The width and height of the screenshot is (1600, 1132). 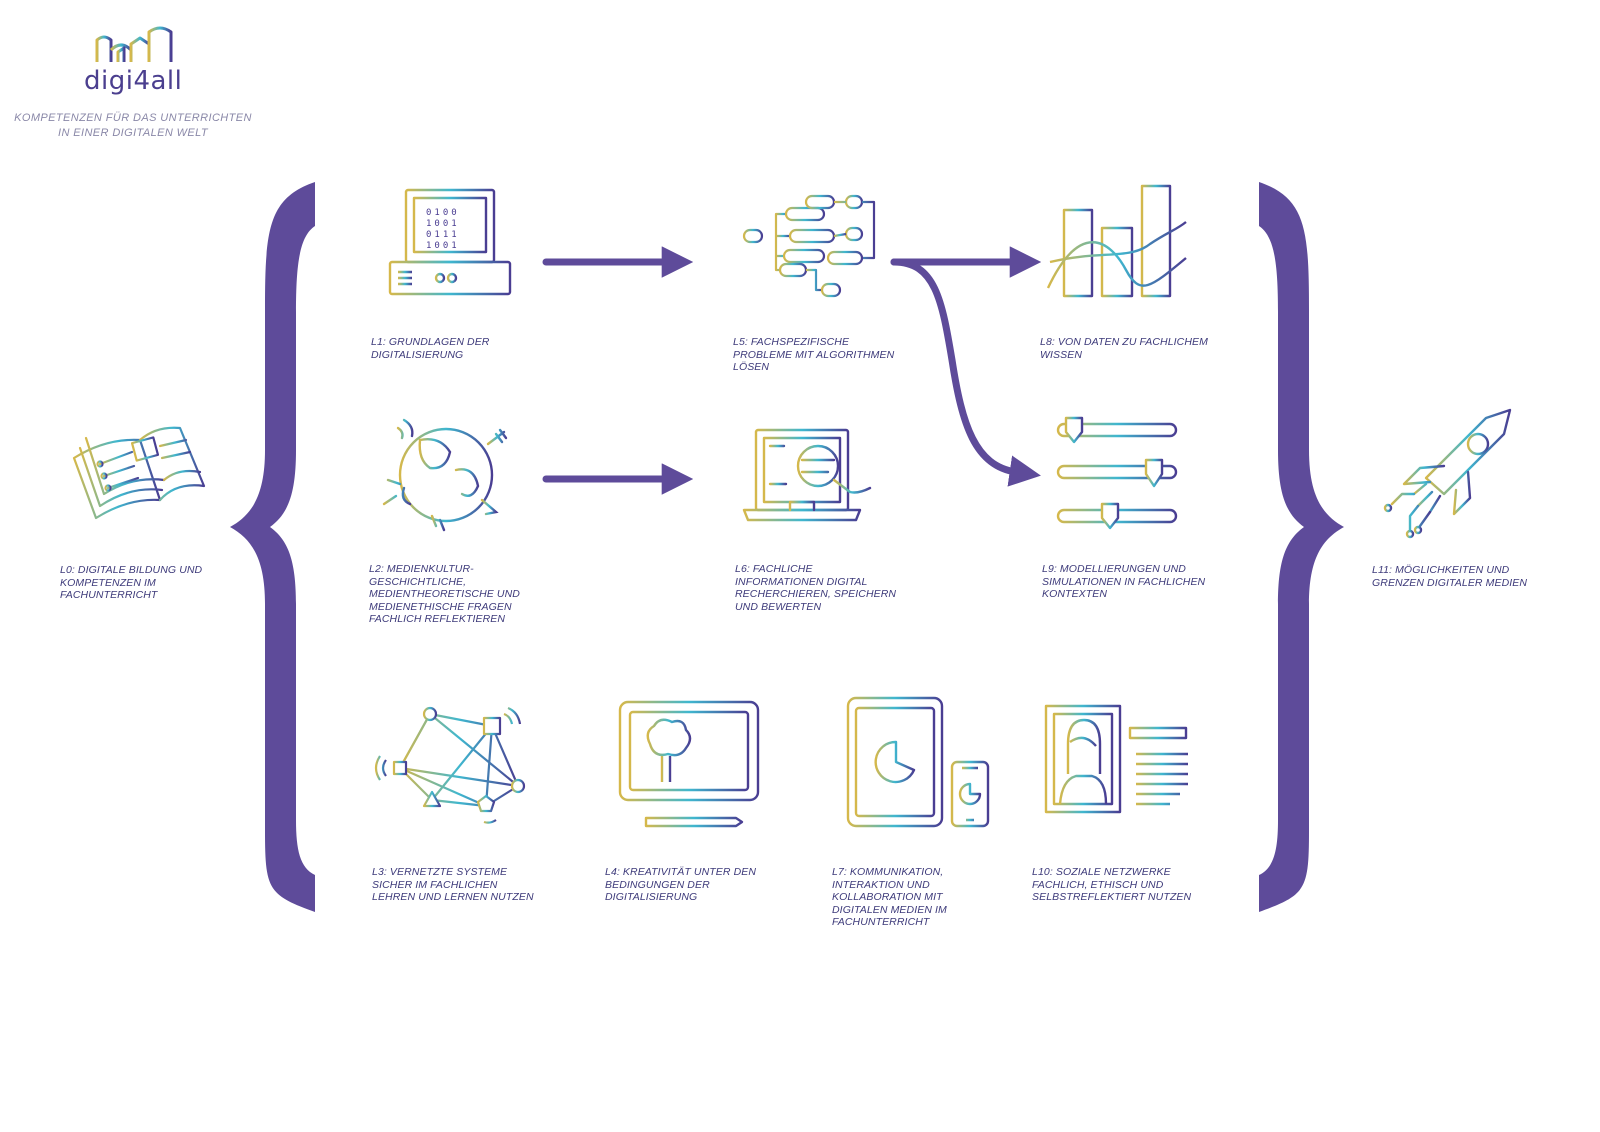 What do you see at coordinates (809, 246) in the screenshot?
I see `algorithm-flow-icon` at bounding box center [809, 246].